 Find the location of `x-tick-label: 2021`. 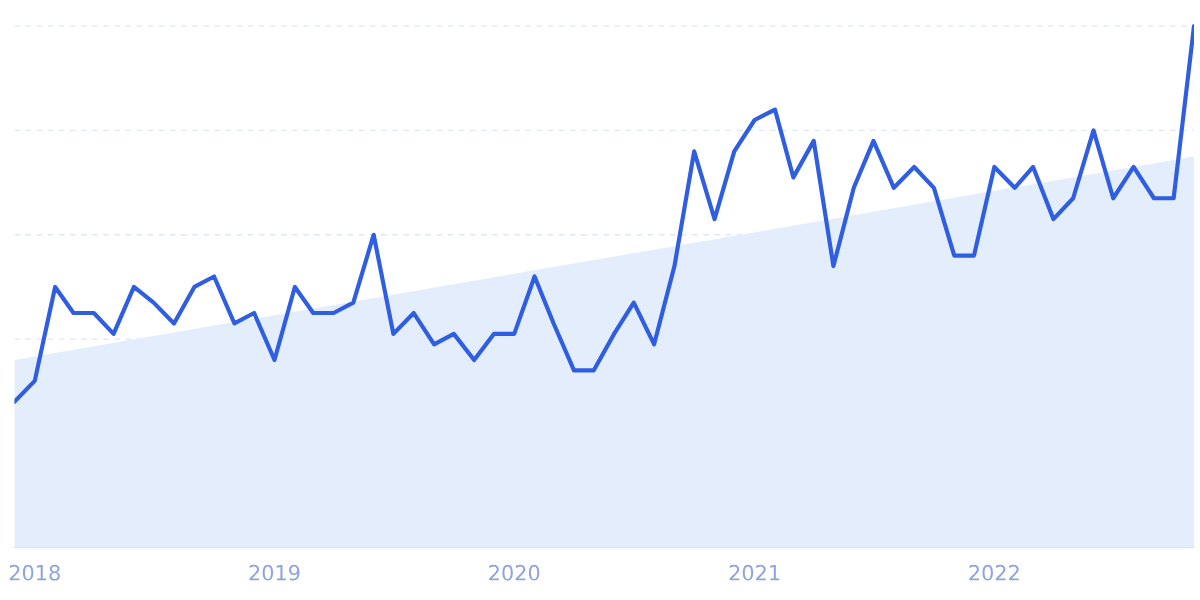

x-tick-label: 2021 is located at coordinates (754, 572).